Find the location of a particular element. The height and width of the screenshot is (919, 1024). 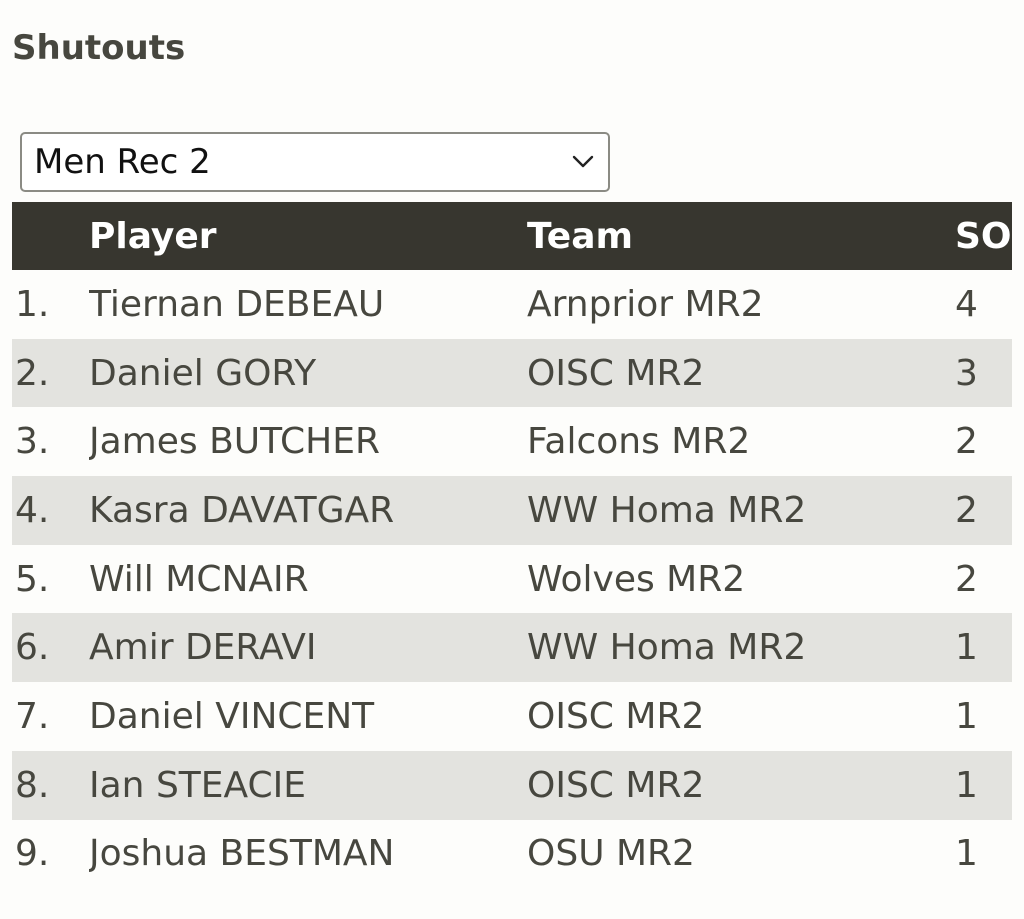

player-name-cell: James BUTCHER is located at coordinates (234, 442).